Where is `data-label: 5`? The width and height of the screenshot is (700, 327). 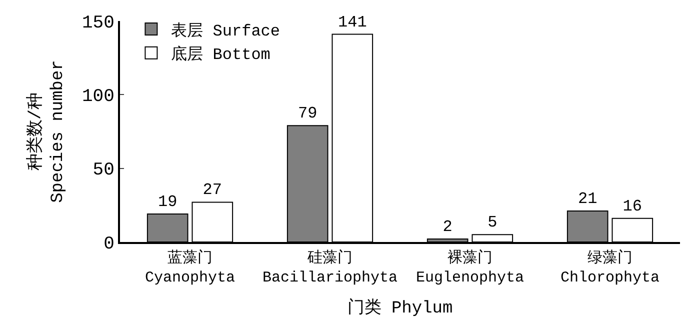
data-label: 5 is located at coordinates (493, 223).